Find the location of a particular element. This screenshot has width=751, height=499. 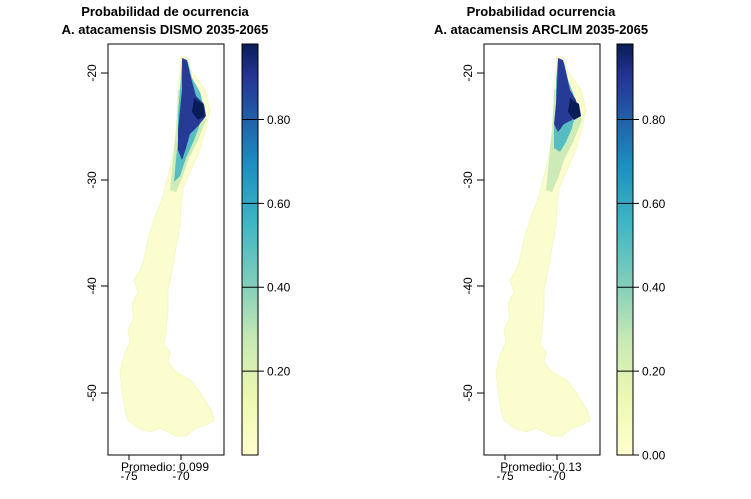

panel-1-map is located at coordinates (167, 246).